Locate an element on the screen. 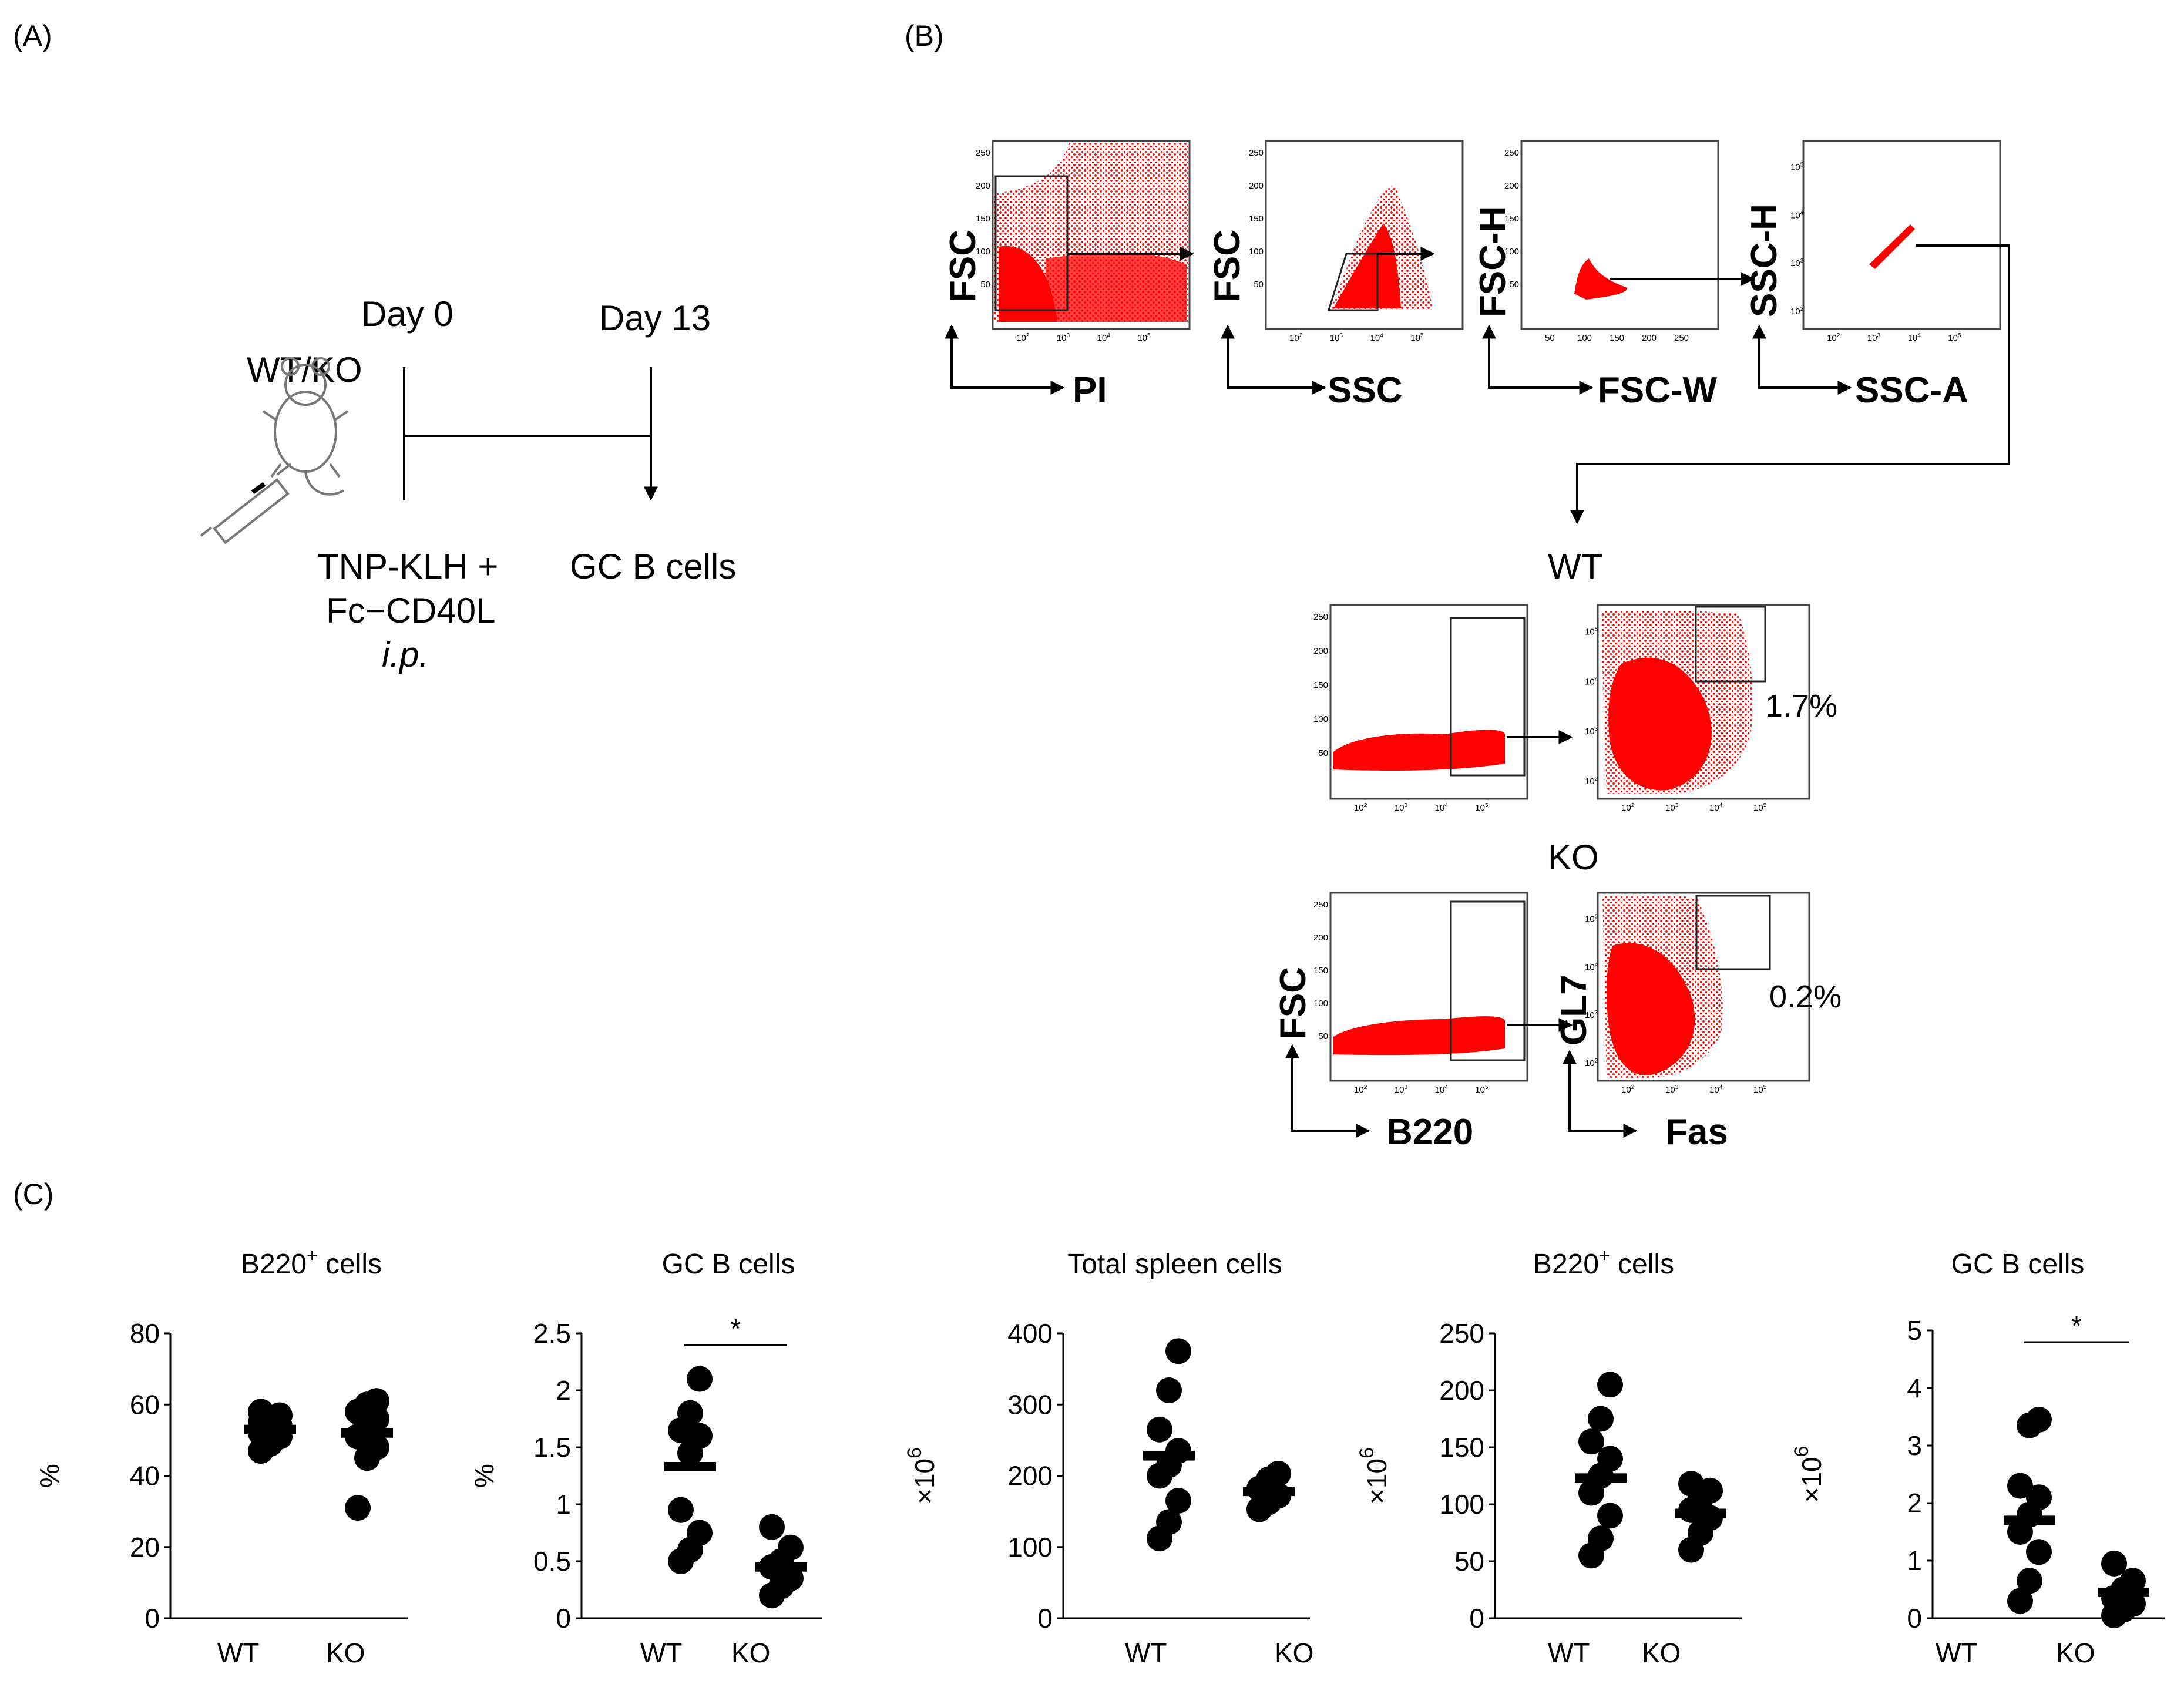  plot1-xtick: 104 is located at coordinates (1104, 338).